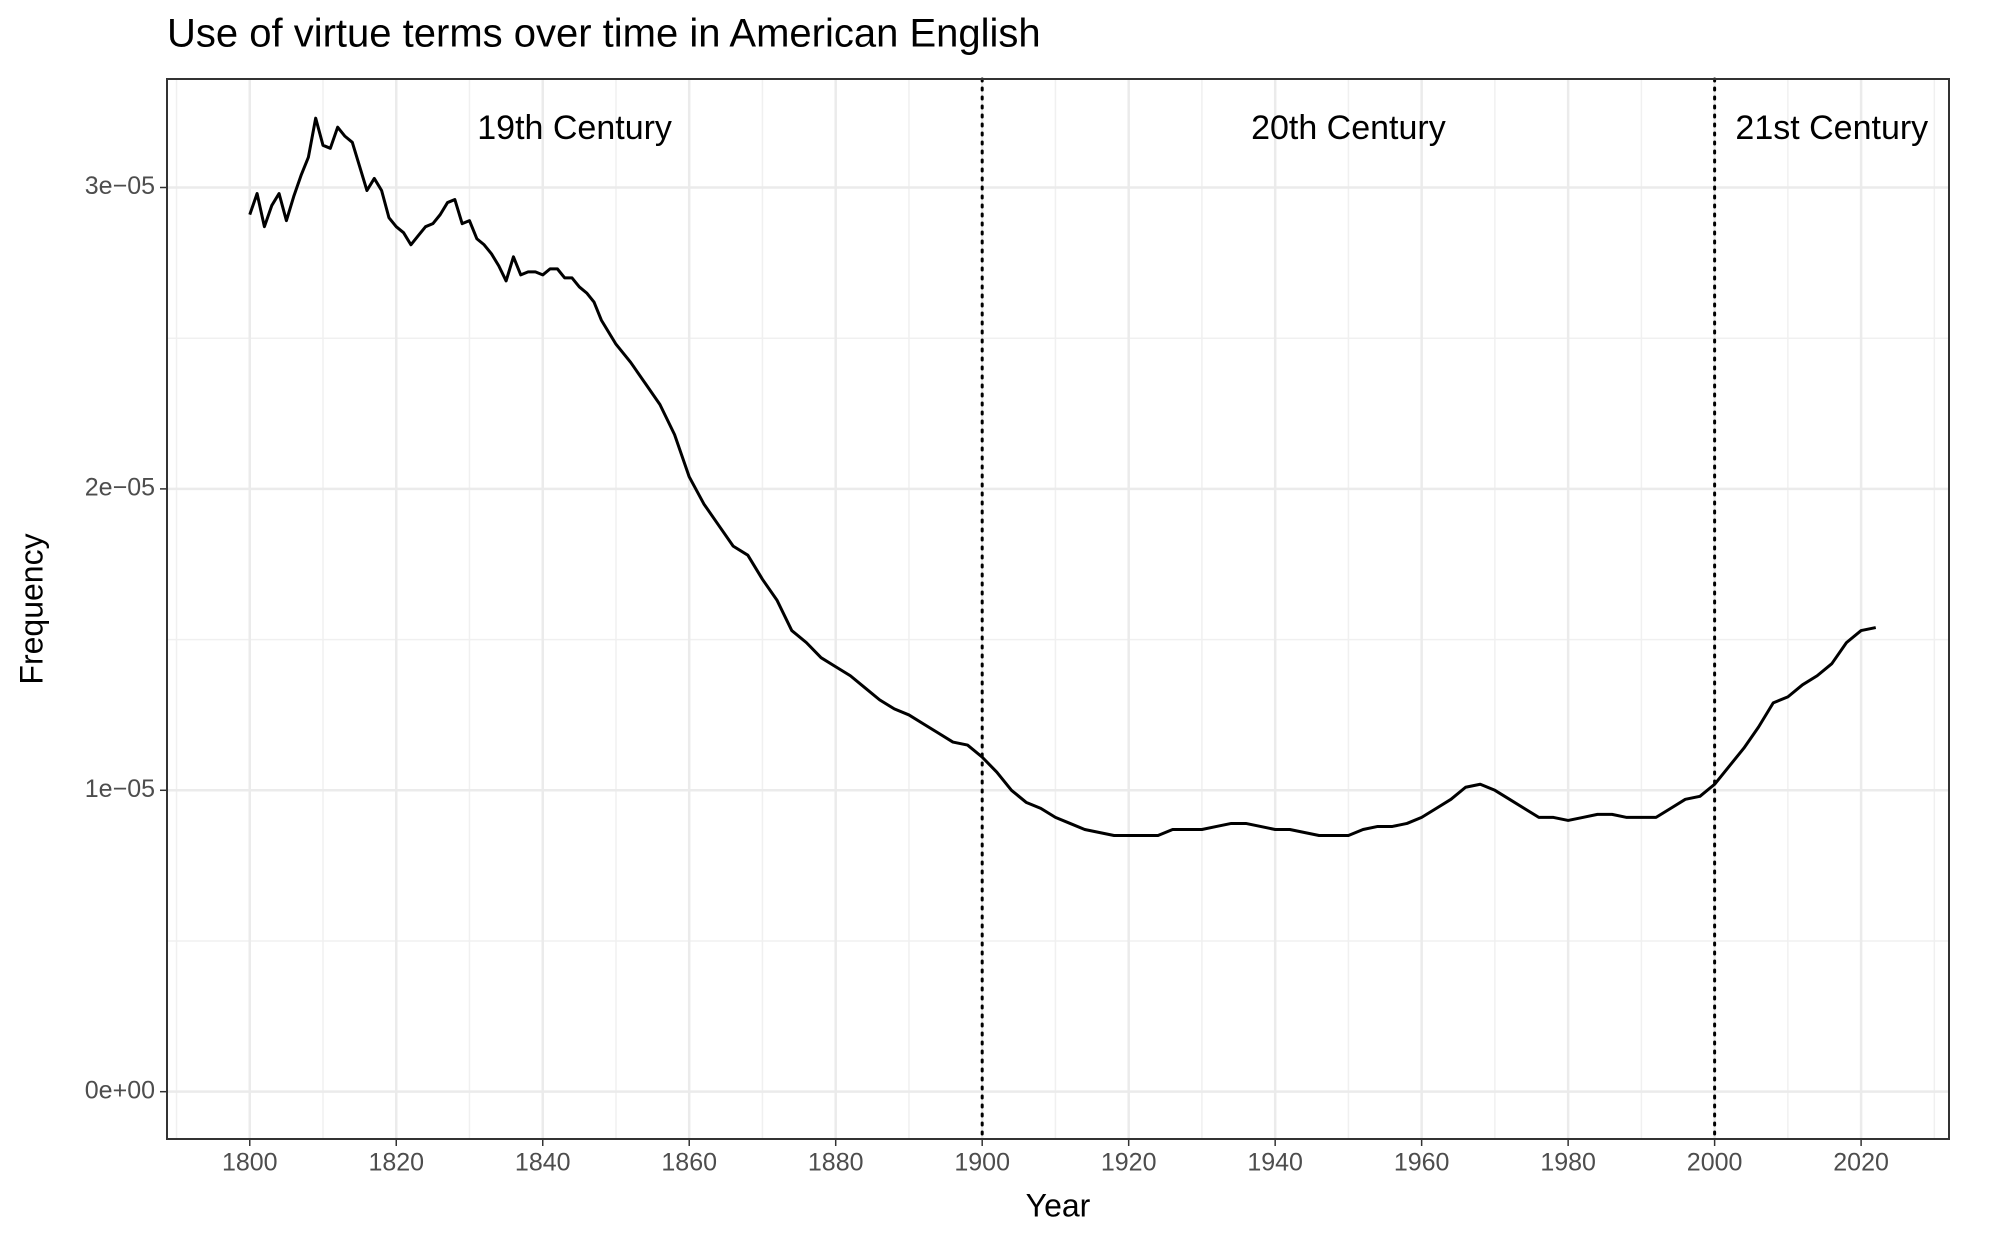 The width and height of the screenshot is (2000, 1250). Describe the element at coordinates (1831, 128) in the screenshot. I see `annotation: 21st Century` at that location.